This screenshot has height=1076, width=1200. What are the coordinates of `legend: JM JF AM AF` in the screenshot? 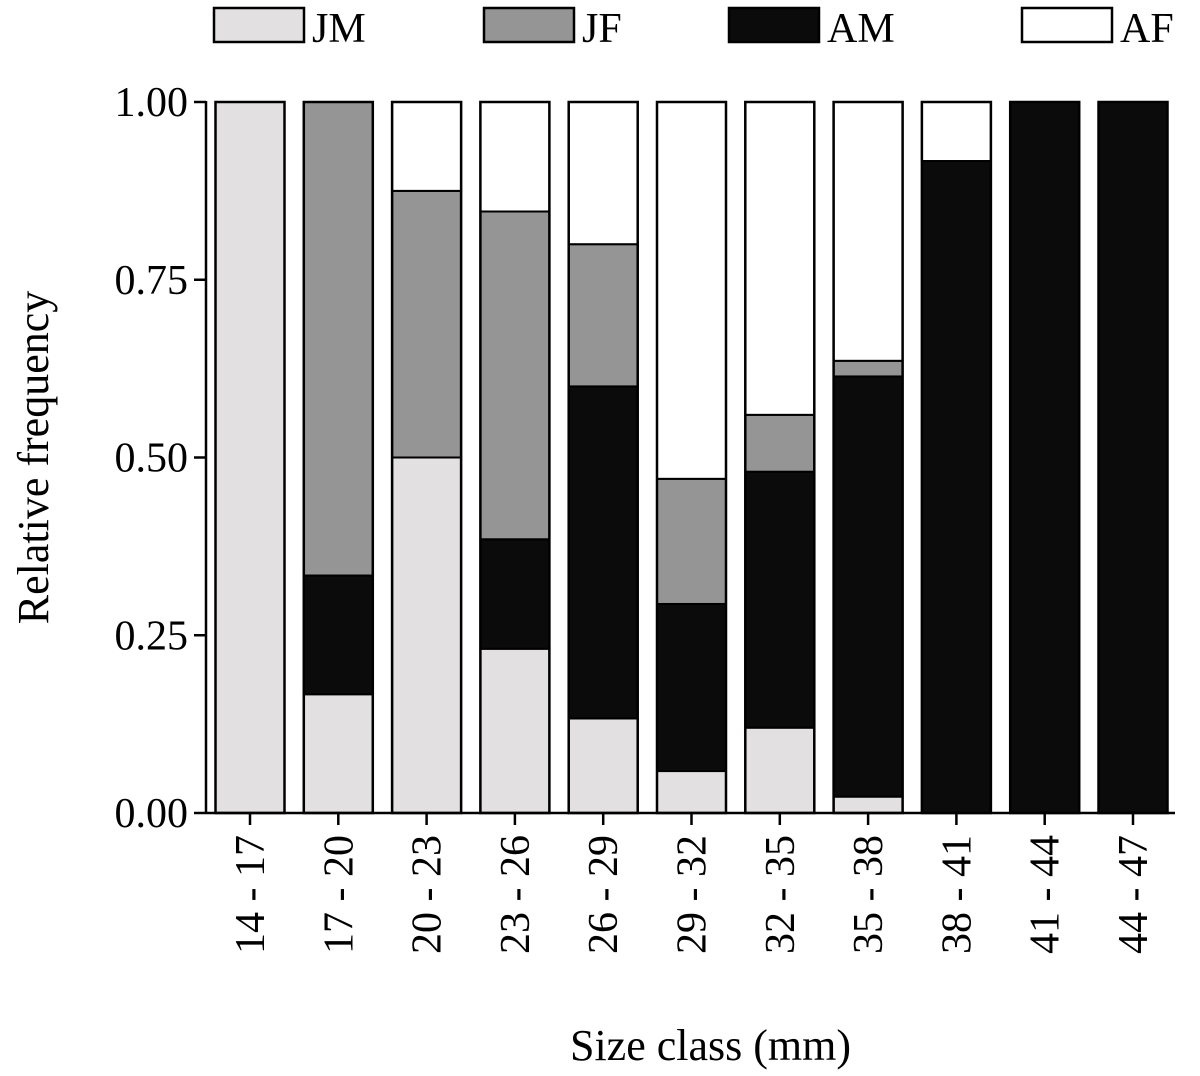 It's located at (693, 29).